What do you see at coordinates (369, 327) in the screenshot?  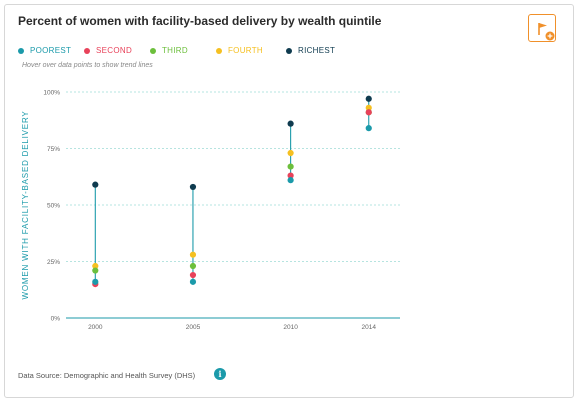 I see `x-tick-label: 2014` at bounding box center [369, 327].